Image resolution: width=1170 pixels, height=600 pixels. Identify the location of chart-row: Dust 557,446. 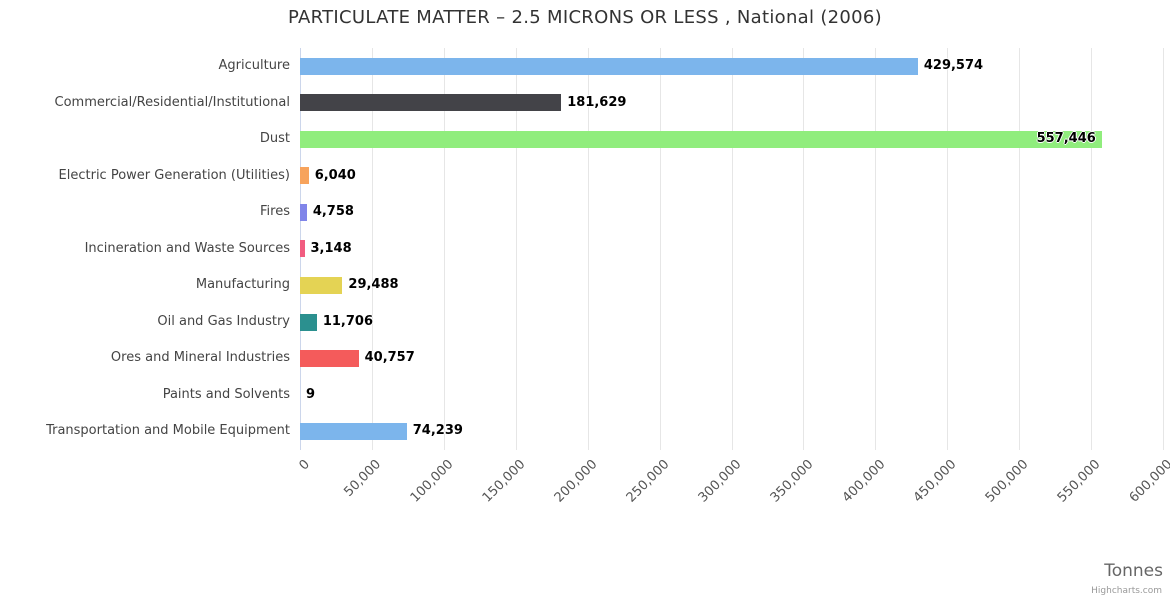
(585, 139).